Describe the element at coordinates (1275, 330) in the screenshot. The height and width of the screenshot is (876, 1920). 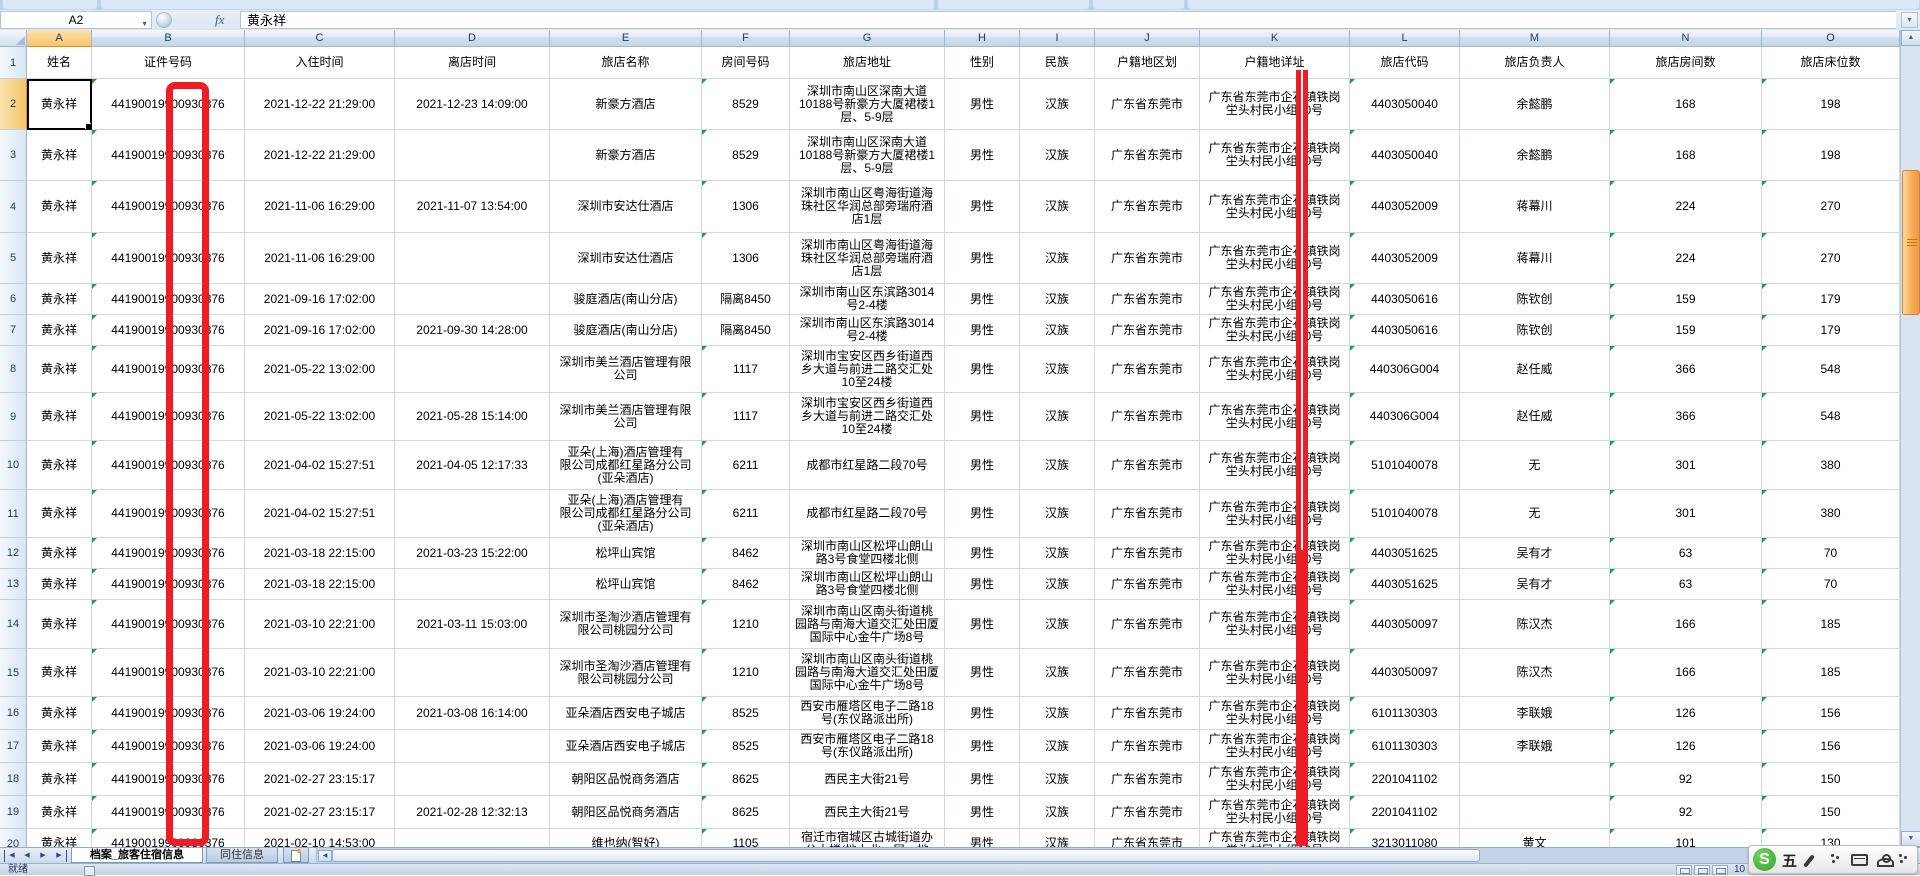
I see `cell-K7: 广东省东莞市企石镇铁岗 坣头村民小组10号` at that location.